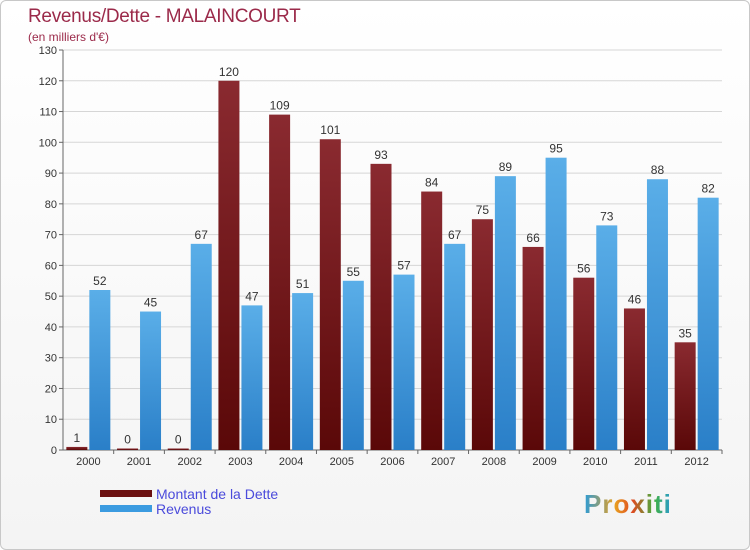 Image resolution: width=750 pixels, height=550 pixels. I want to click on y-tick-label: 130, so click(48, 51).